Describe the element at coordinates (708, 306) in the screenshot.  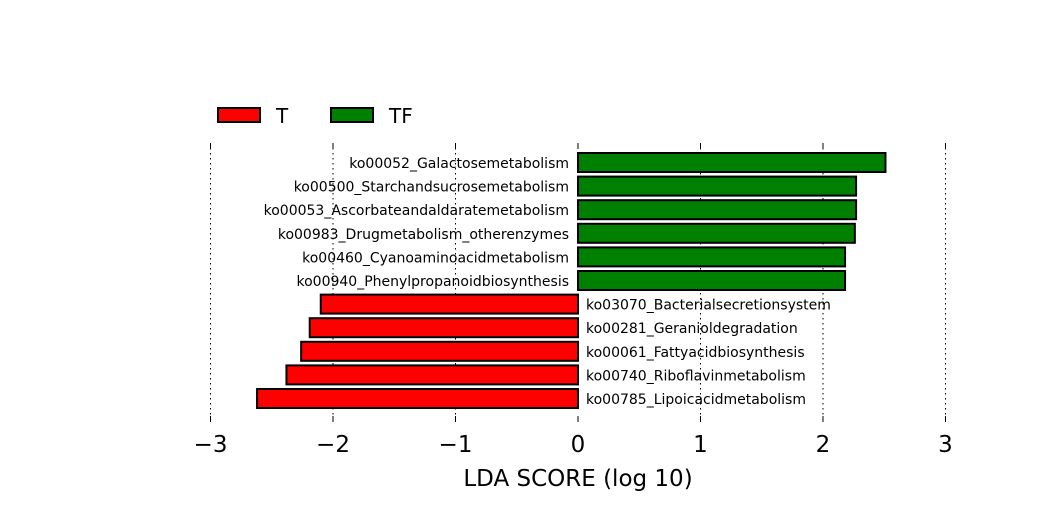
I see `bar-label: ko03070_Bacterialsecretionsystem` at that location.